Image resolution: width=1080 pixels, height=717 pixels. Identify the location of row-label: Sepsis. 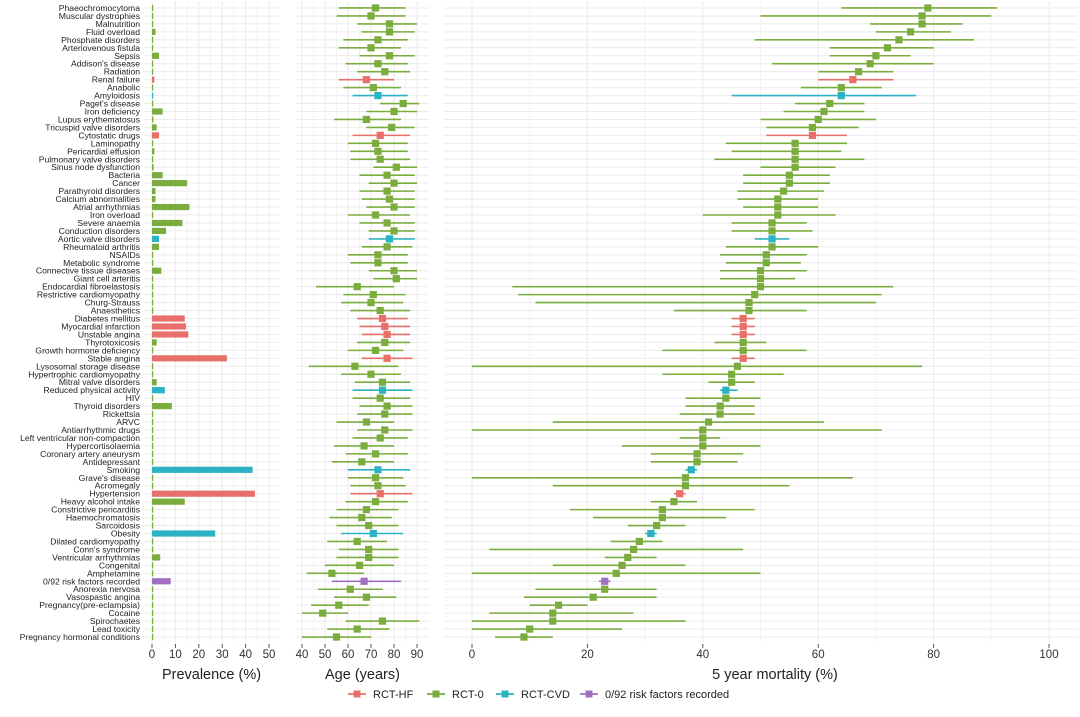
(127, 56).